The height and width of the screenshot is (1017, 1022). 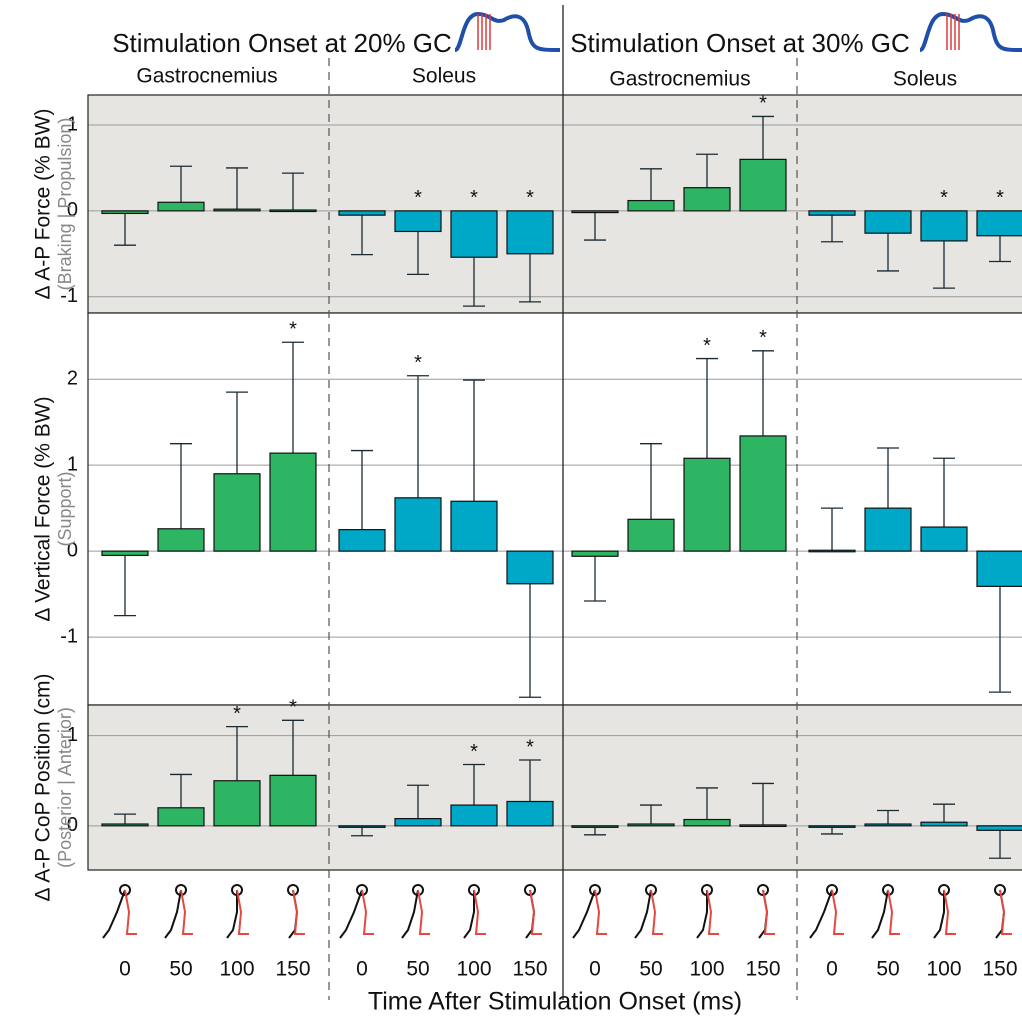 I want to click on y-axis-label: Δ A-P Force (% BW), so click(x=43, y=204).